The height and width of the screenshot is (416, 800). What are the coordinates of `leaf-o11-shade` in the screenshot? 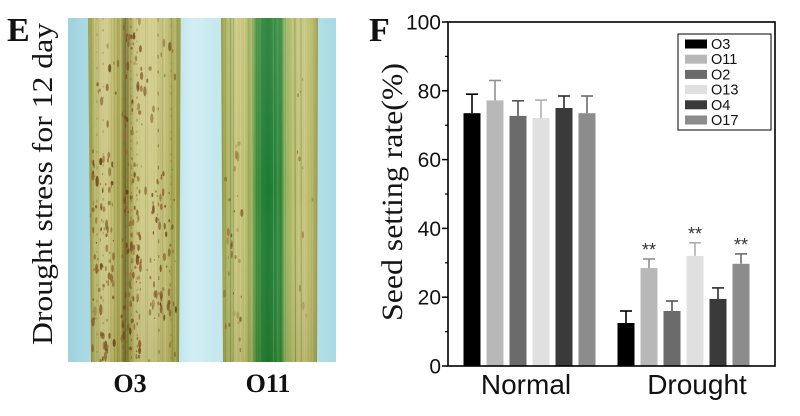 It's located at (269, 190).